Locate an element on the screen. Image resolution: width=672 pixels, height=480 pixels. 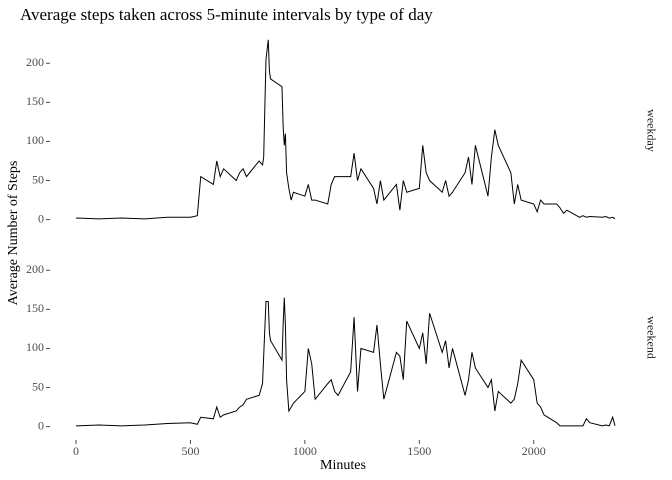
x-tick-label: 500 is located at coordinates (190, 451).